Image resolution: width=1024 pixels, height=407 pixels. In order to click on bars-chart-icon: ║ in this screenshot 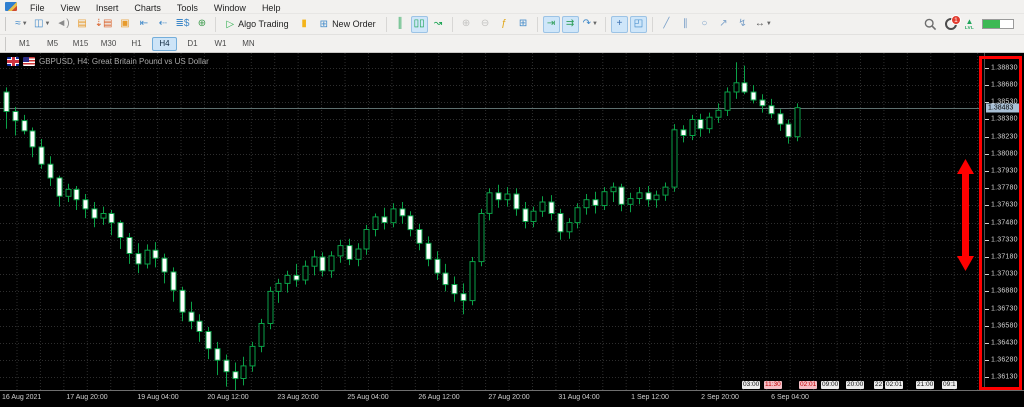, I will do `click(400, 24)`.